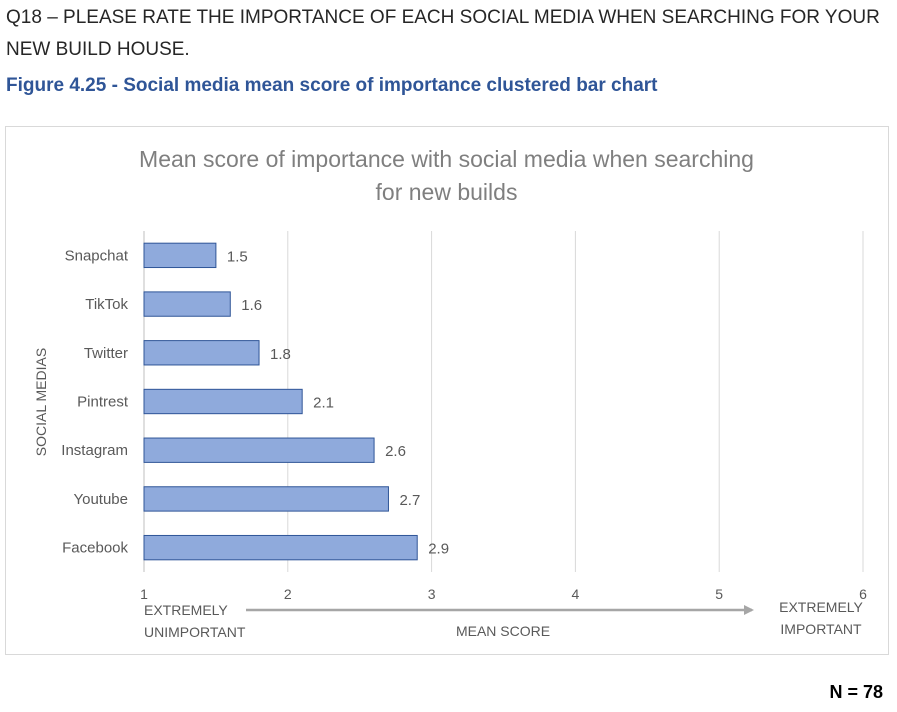 Image resolution: width=897 pixels, height=712 pixels. I want to click on low-end-label-line-1: EXTREMELY, so click(186, 610).